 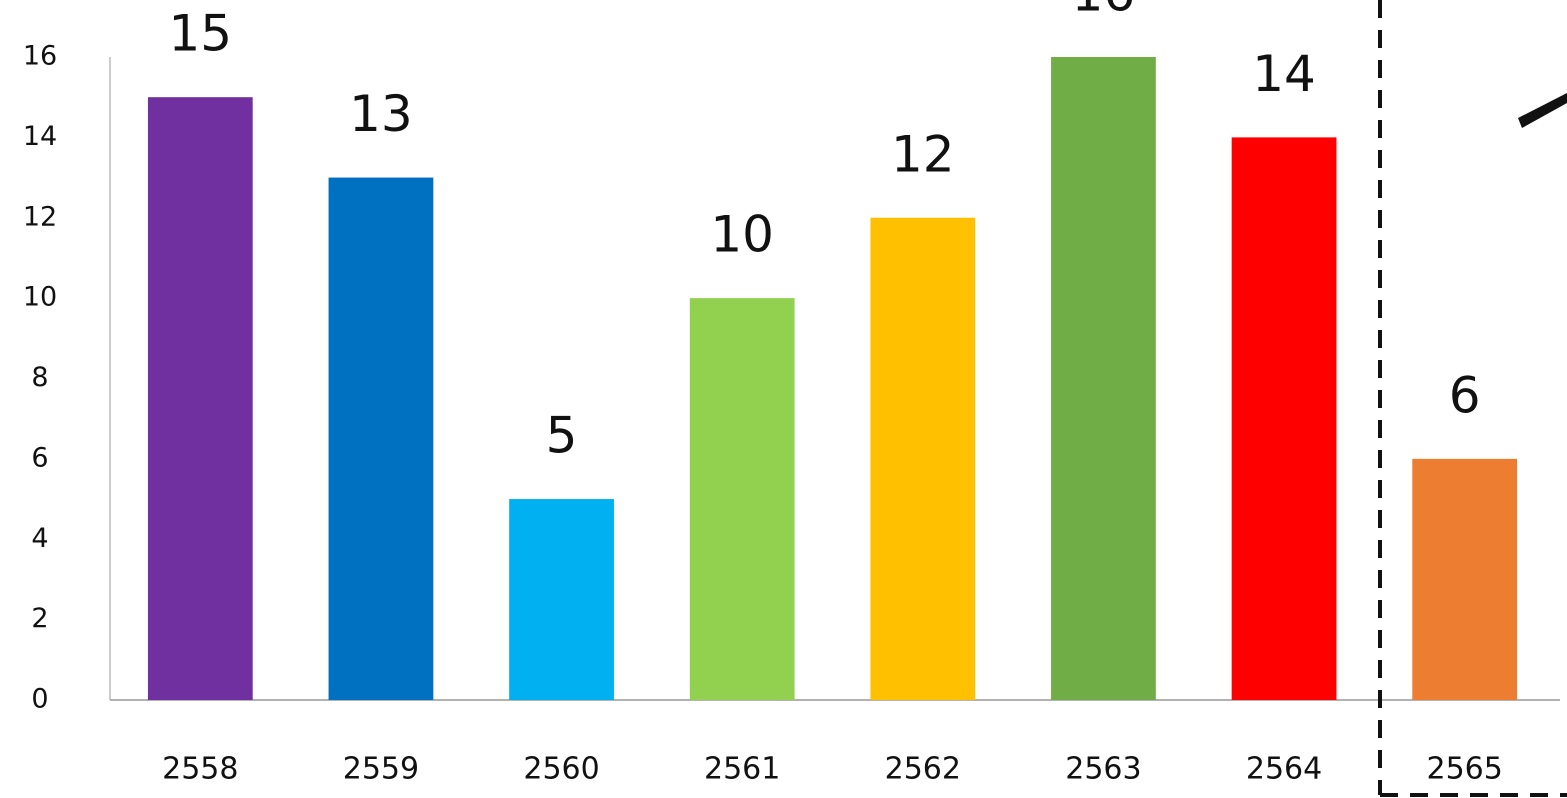 I want to click on value-label: 5, so click(x=562, y=436).